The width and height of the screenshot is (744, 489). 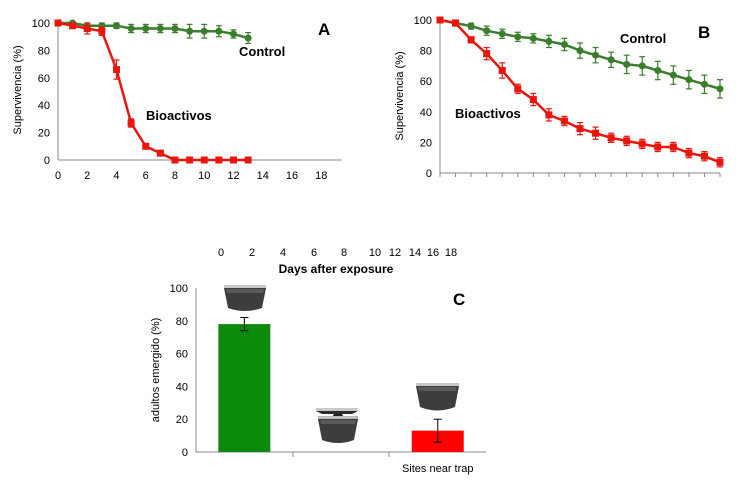 I want to click on panel-b-y-ticks: 0 20 40 60 80 100, so click(x=423, y=97).